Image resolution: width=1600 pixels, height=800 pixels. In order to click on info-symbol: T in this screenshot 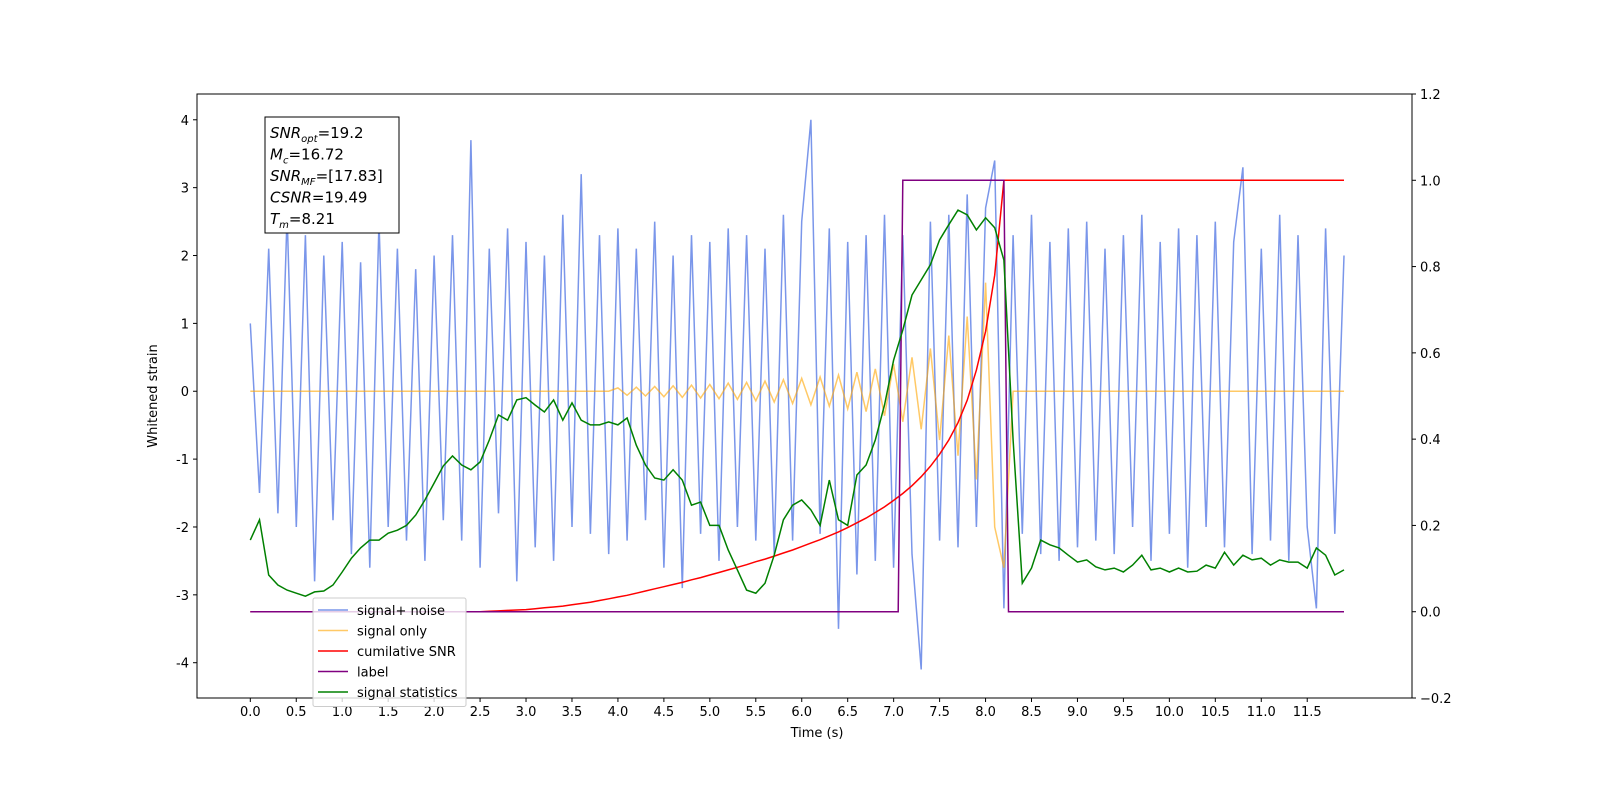, I will do `click(275, 219)`.